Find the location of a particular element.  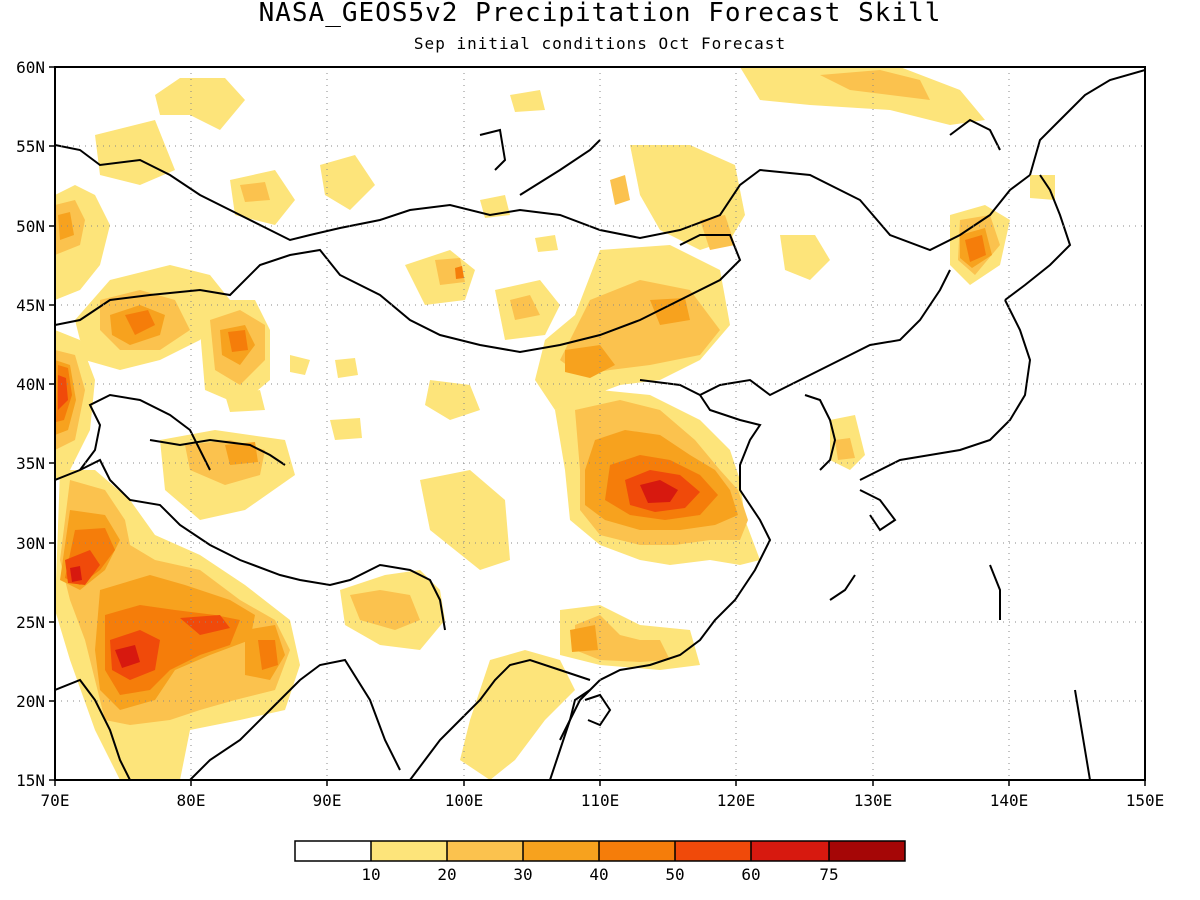

colorbar-label: 50 is located at coordinates (674, 874).